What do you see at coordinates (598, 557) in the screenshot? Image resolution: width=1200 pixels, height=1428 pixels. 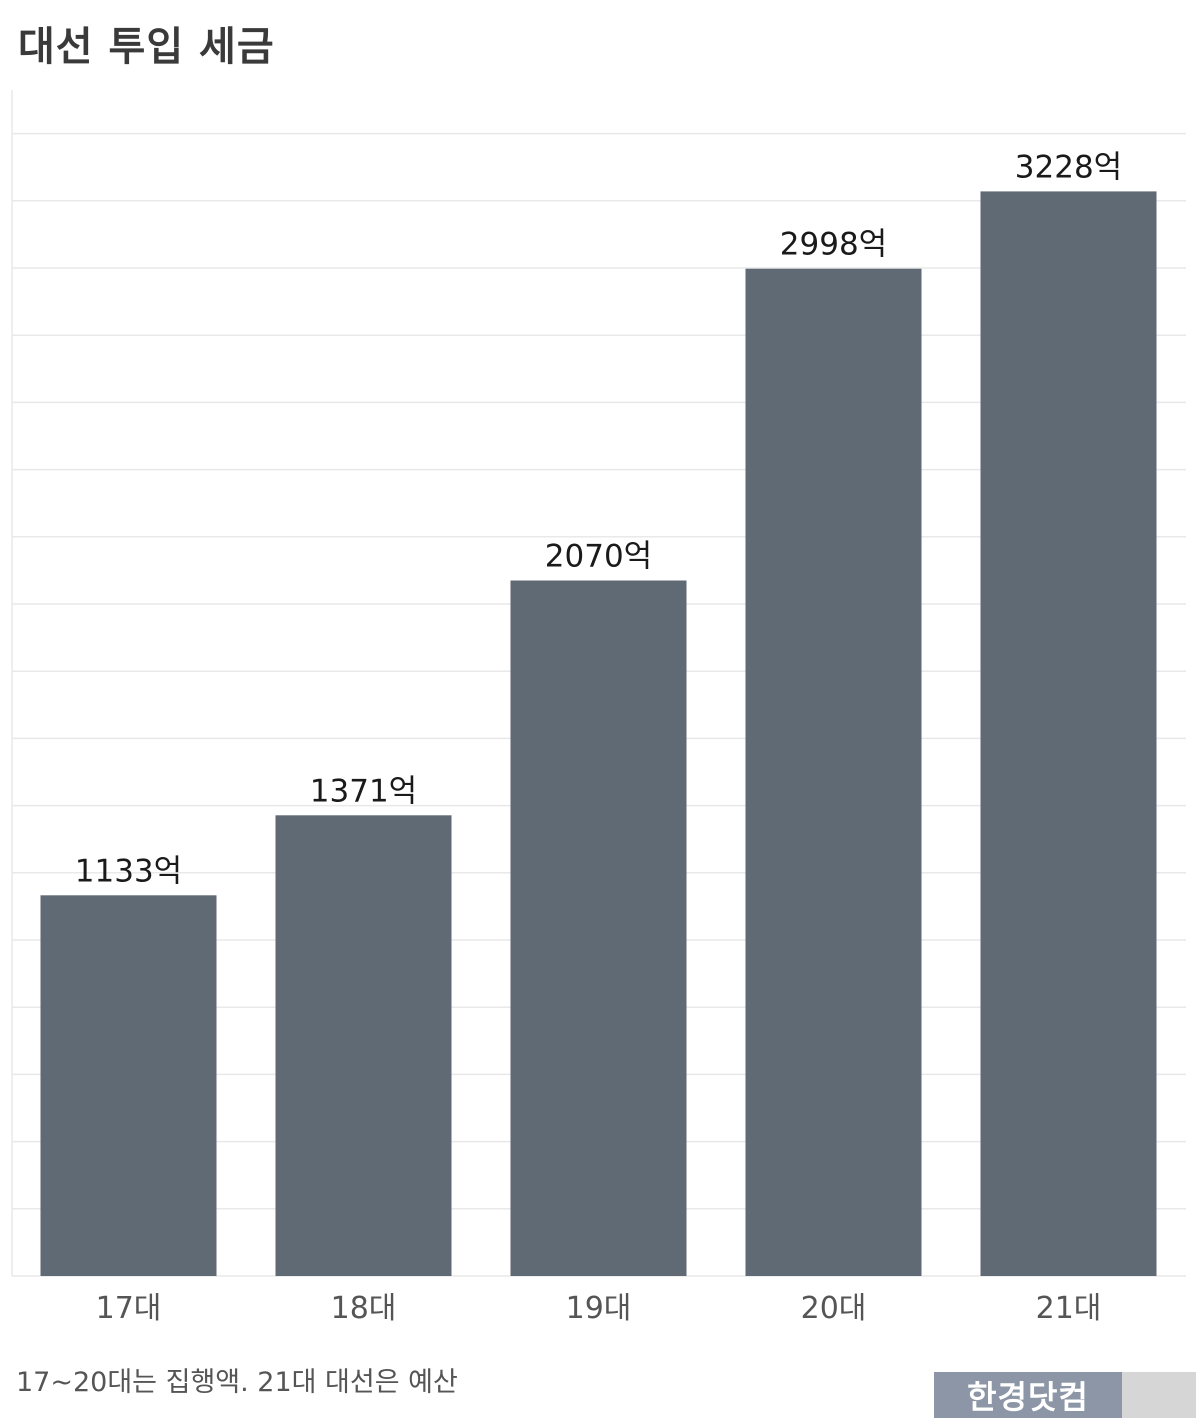 I see `value-label-3: 2070억` at bounding box center [598, 557].